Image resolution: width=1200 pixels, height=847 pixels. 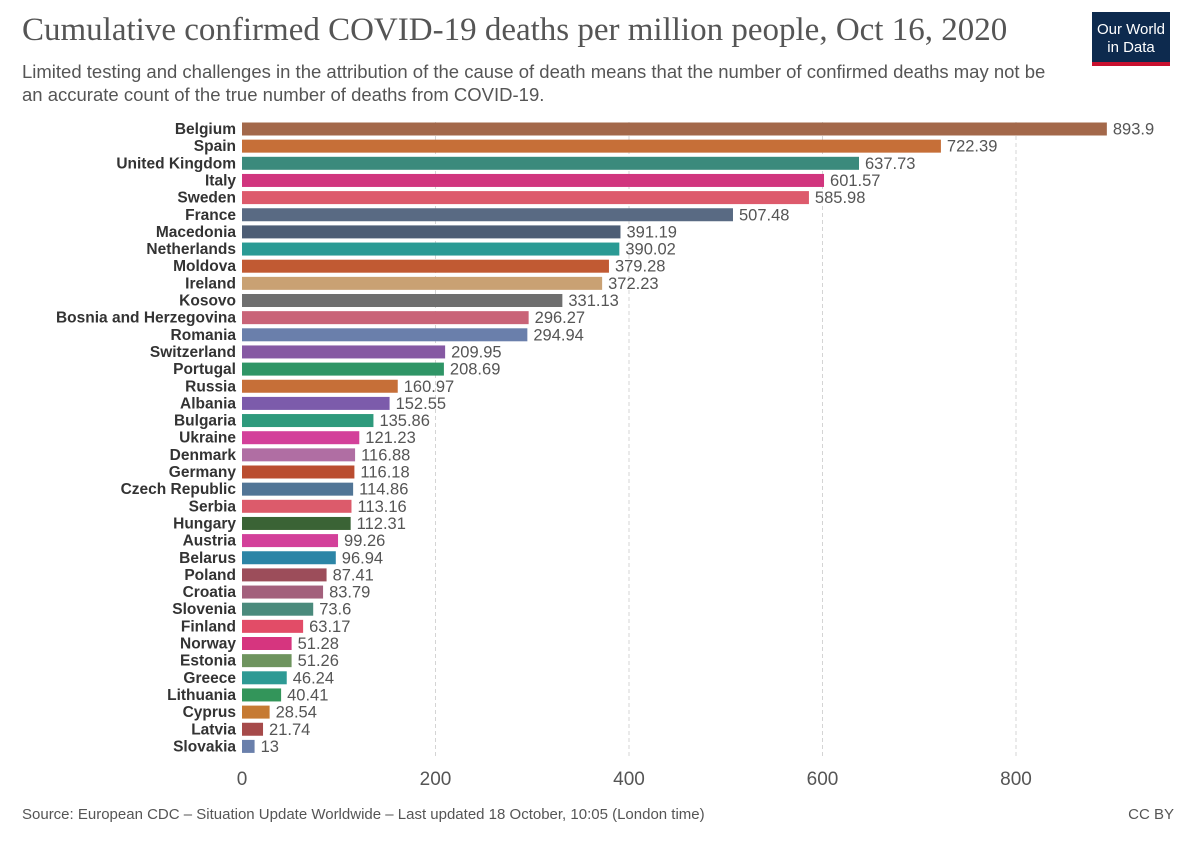 What do you see at coordinates (262, 695) in the screenshot?
I see `bar-lithuania` at bounding box center [262, 695].